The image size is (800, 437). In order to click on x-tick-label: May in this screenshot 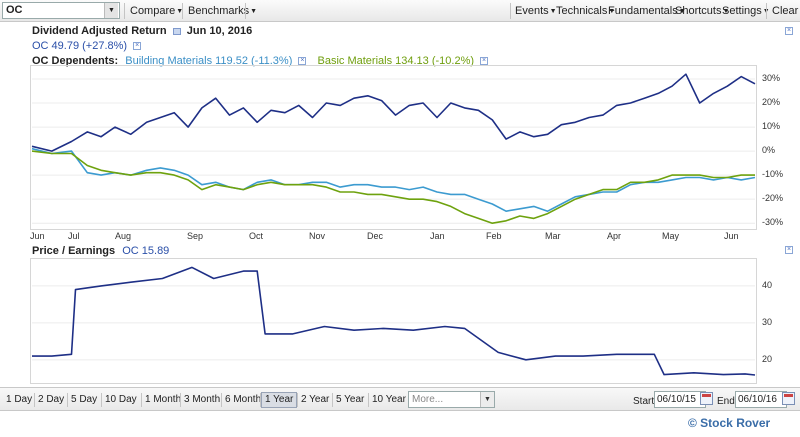, I will do `click(671, 236)`.